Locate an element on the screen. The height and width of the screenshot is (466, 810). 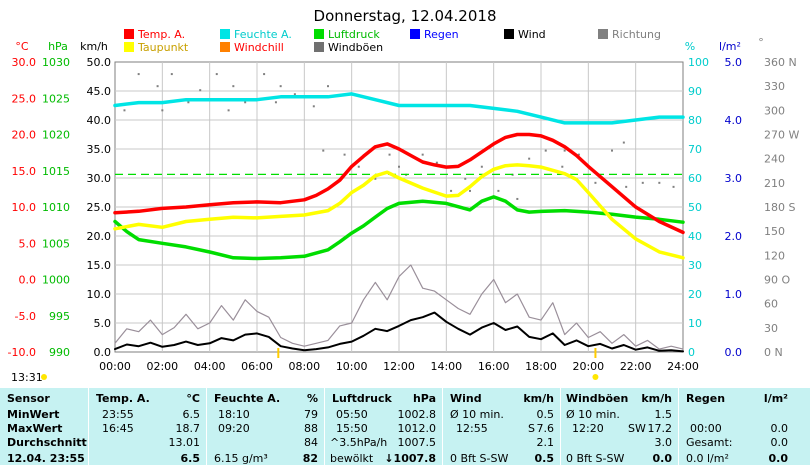
legend-label: Feuchte A. is located at coordinates (263, 34).